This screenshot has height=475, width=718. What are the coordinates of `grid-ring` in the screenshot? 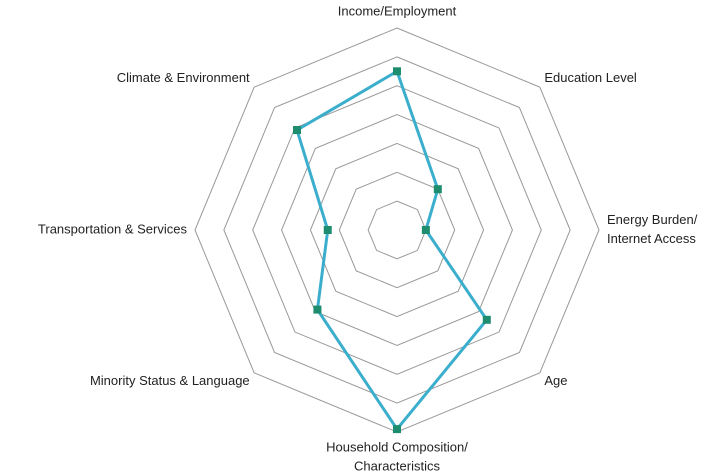 It's located at (397, 230).